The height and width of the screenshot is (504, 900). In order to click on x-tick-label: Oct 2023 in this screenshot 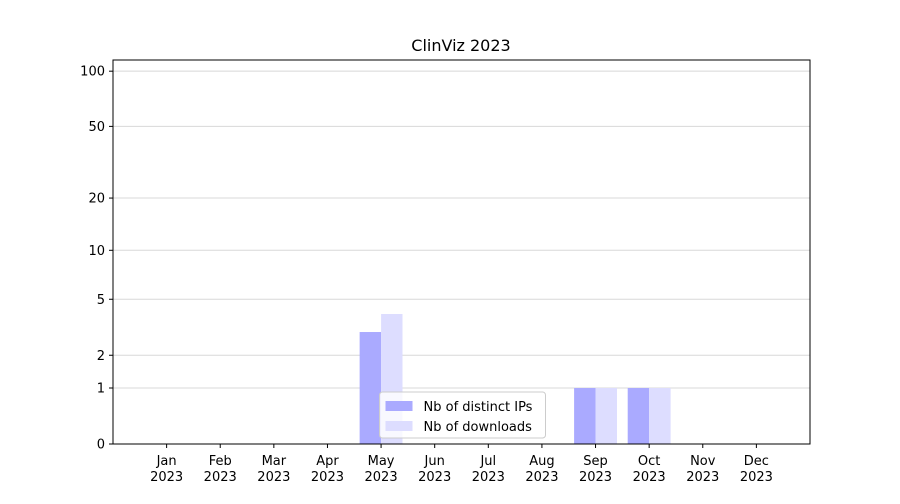, I will do `click(649, 469)`.